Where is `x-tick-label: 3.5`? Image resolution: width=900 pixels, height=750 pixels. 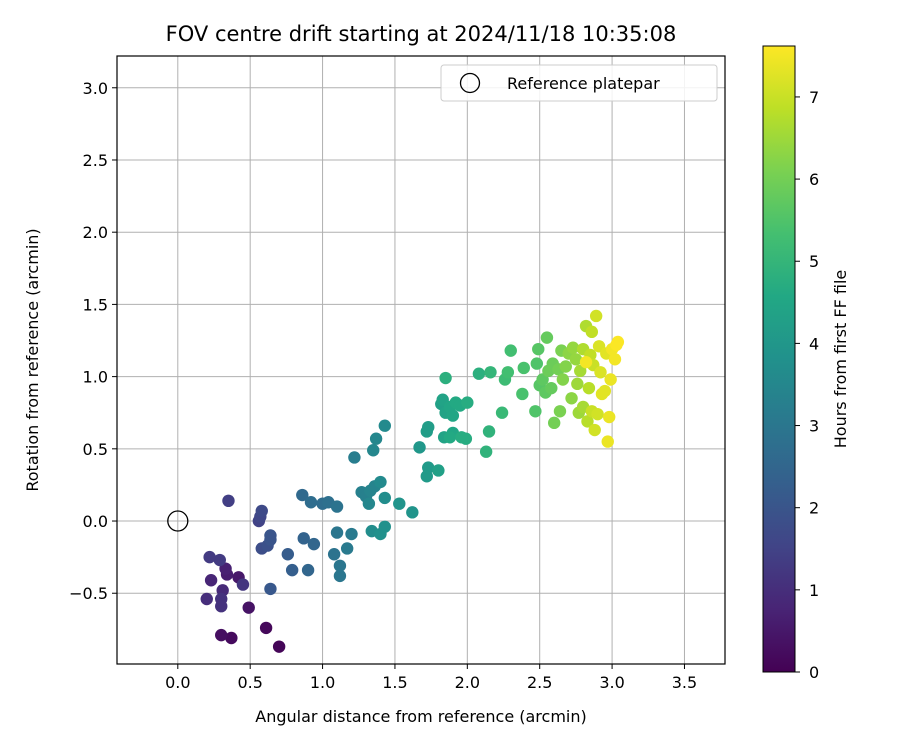 x-tick-label: 3.5 is located at coordinates (684, 682).